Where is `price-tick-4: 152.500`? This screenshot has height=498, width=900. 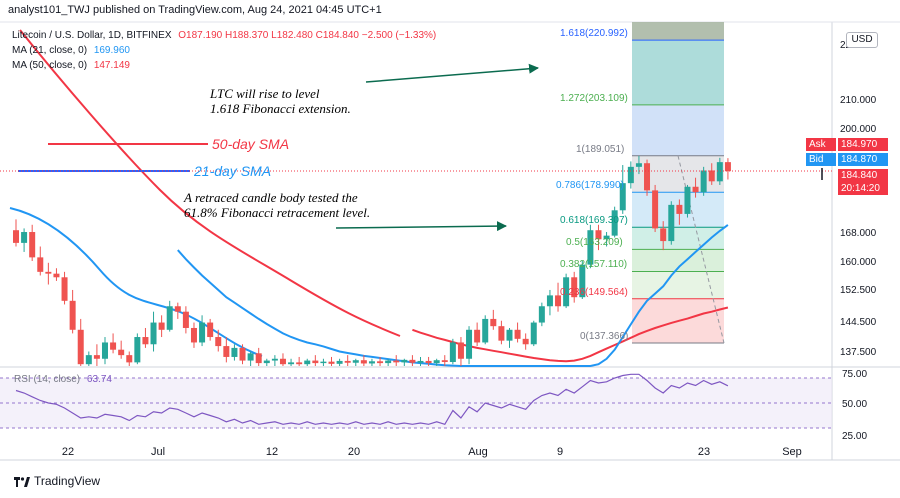 price-tick-4: 152.500 is located at coordinates (858, 290).